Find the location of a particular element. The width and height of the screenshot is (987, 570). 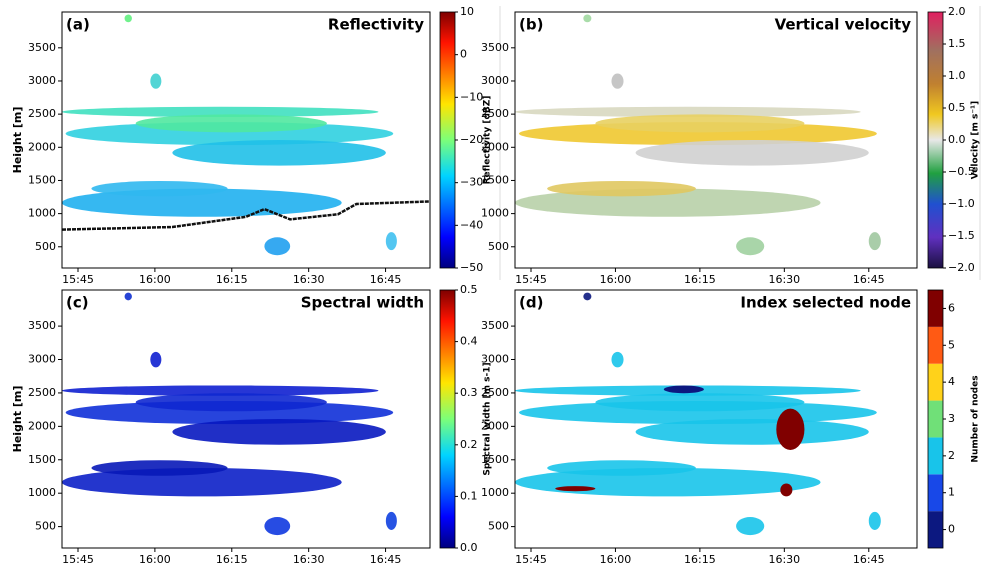

colorbar-tick-label: 2 is located at coordinates (951, 455).